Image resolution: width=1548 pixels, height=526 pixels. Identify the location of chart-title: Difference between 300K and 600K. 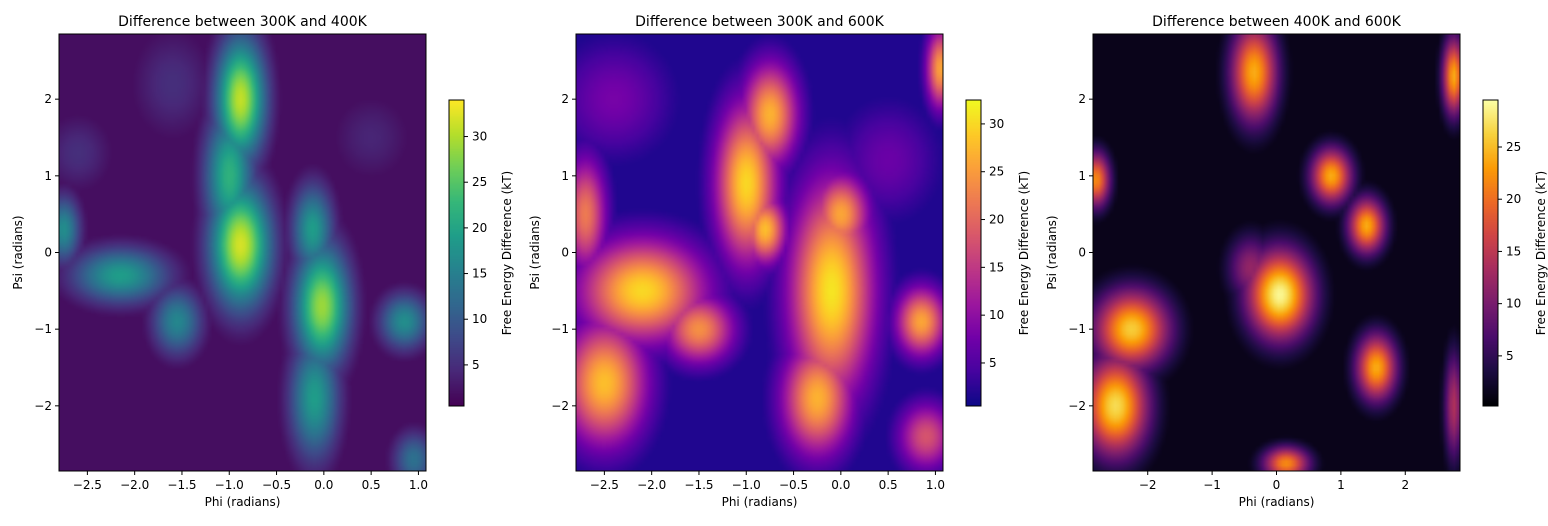
(759, 22).